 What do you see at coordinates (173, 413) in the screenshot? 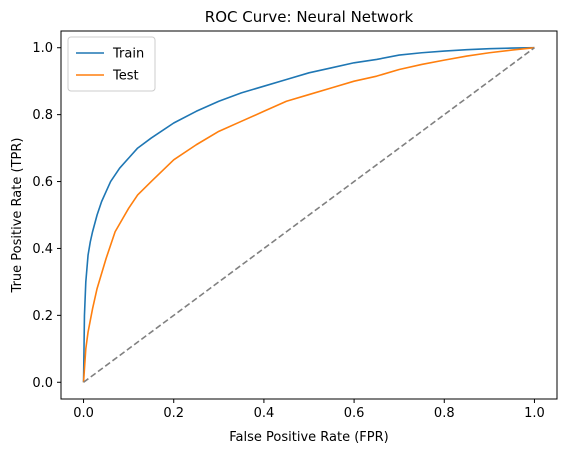
I see `x-tick-label: 0.2` at bounding box center [173, 413].